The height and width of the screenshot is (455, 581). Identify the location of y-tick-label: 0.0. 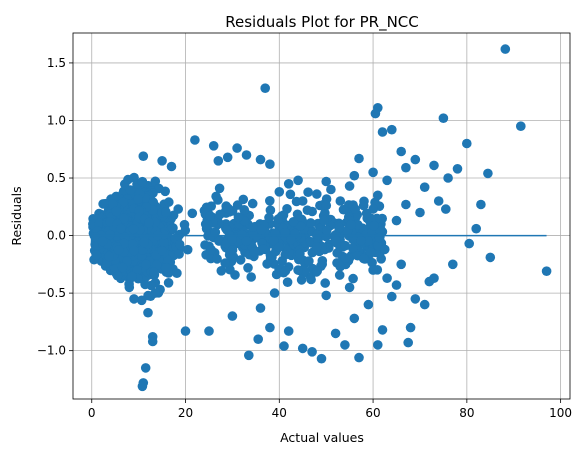
(56, 236).